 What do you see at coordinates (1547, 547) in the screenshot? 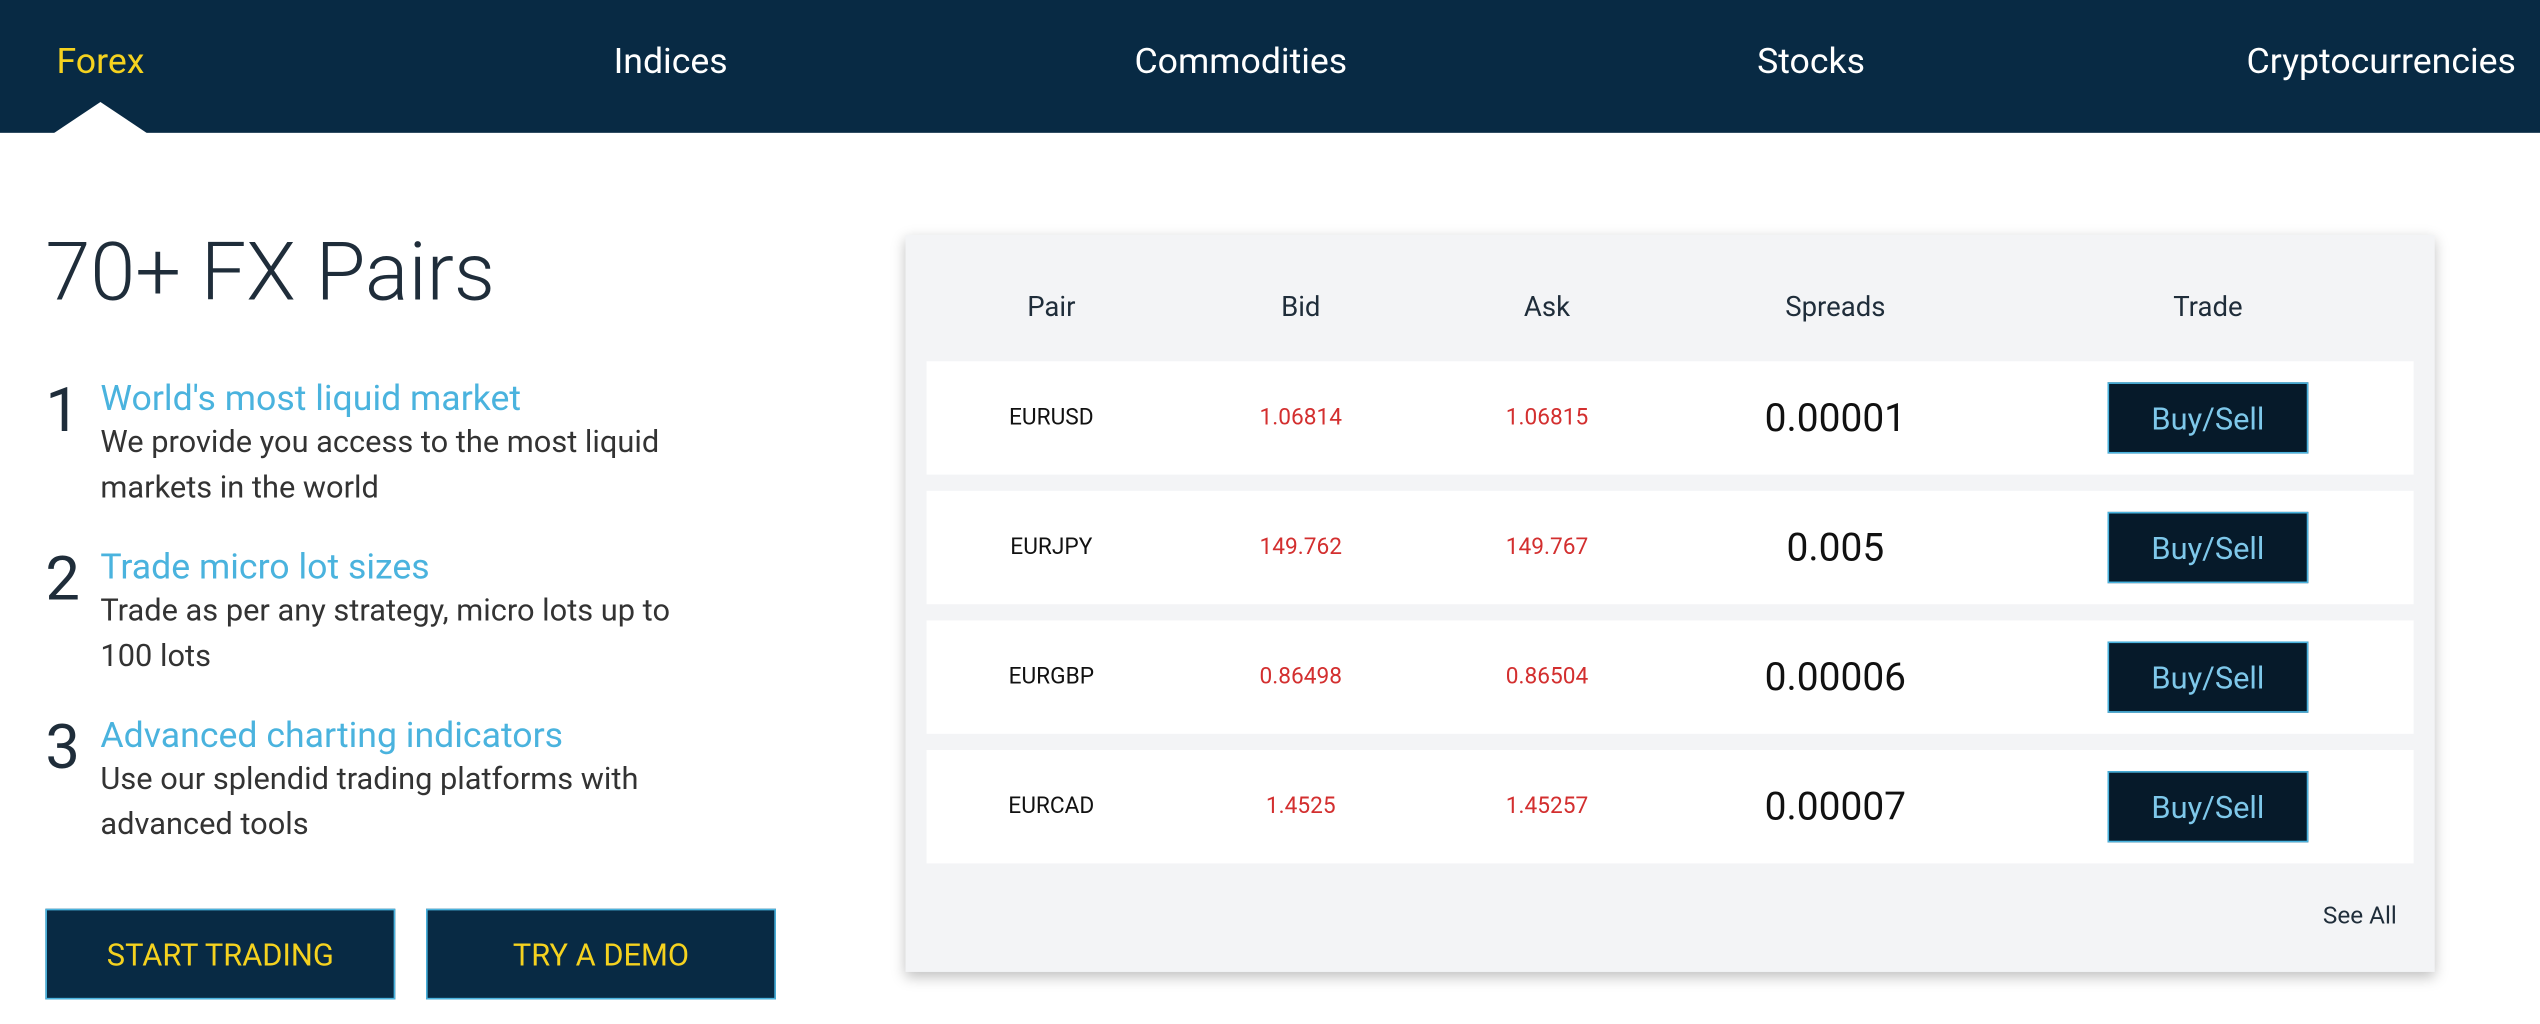
I see `ask-cell: 149.767` at bounding box center [1547, 547].